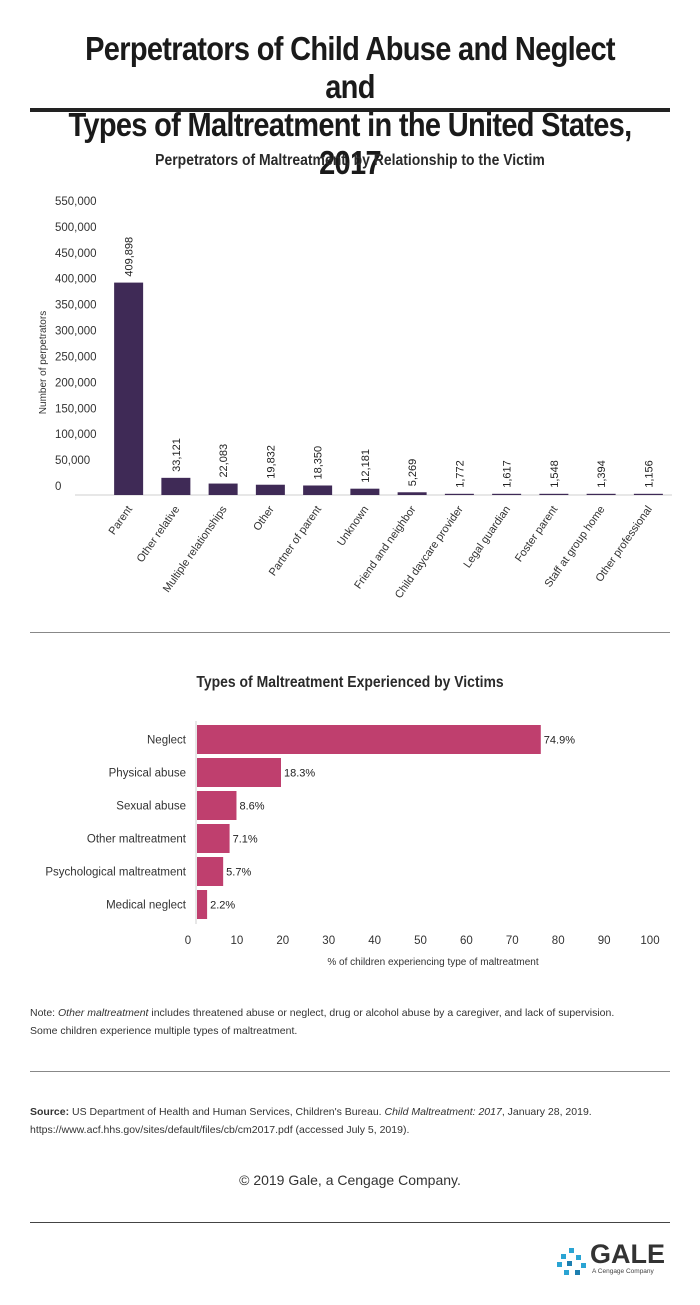 Image resolution: width=700 pixels, height=1305 pixels. Describe the element at coordinates (649, 941) in the screenshot. I see `x-tick-label: 100` at that location.